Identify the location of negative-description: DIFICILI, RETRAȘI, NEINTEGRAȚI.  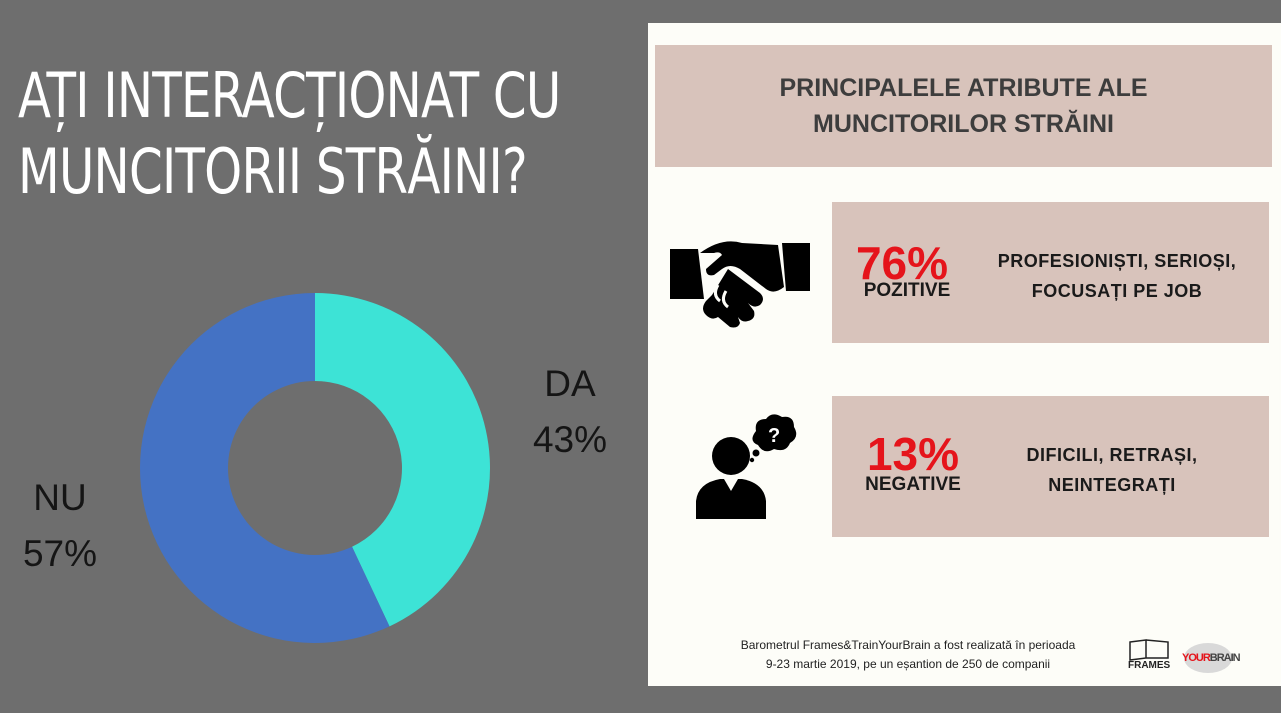
(1112, 470).